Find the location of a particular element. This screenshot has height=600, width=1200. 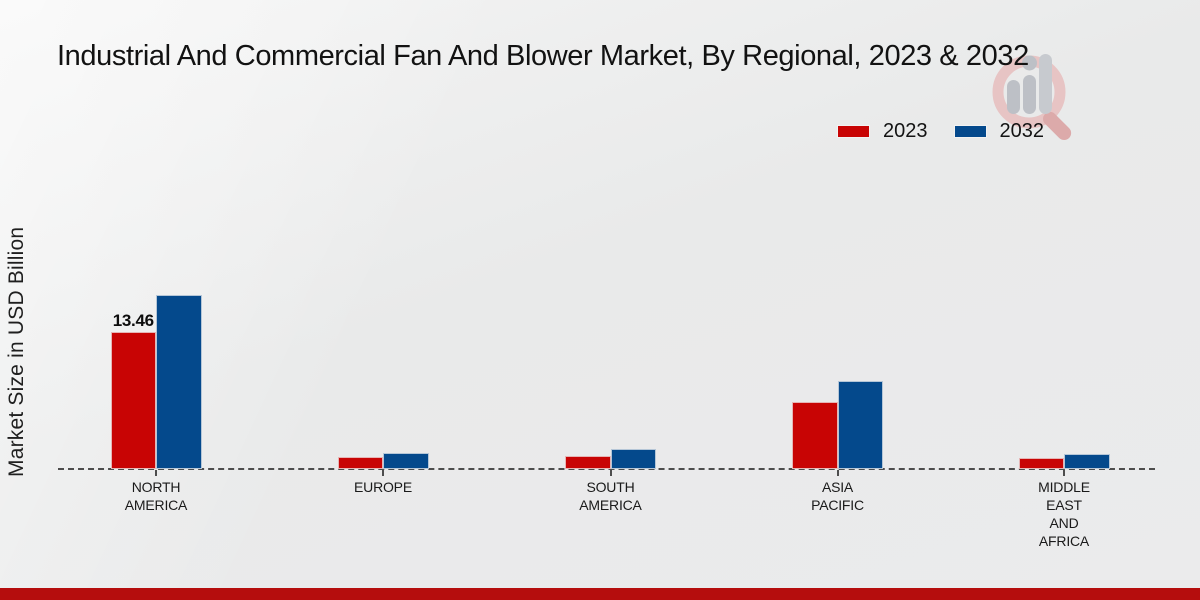

legend-swatch-2032 is located at coordinates (970, 131).